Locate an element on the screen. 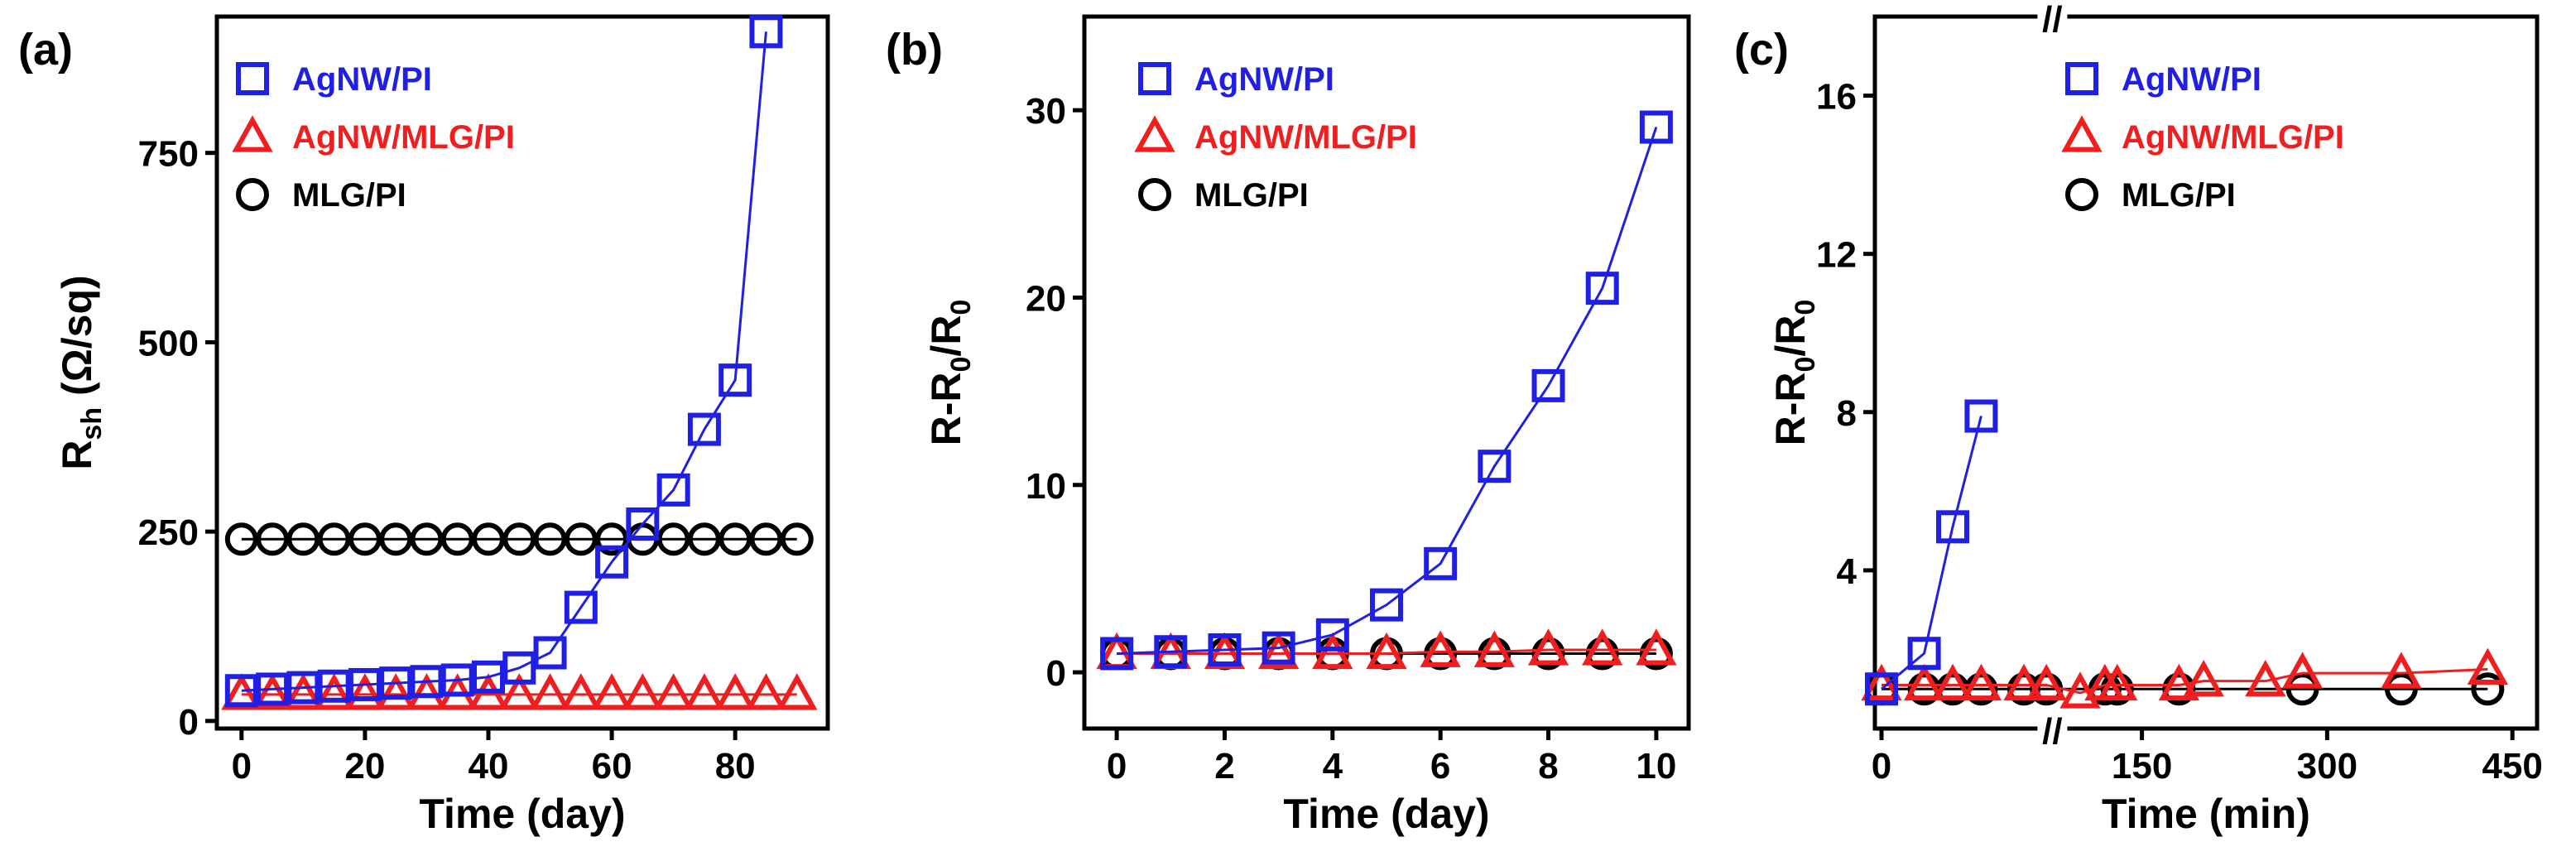  panel-c-label: (c) is located at coordinates (1761, 50).